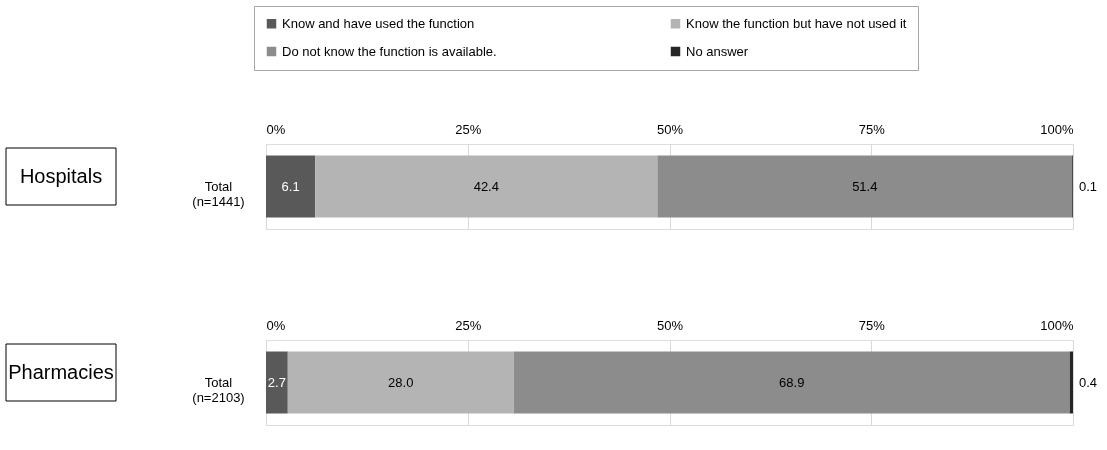 Image resolution: width=1107 pixels, height=450 pixels. Describe the element at coordinates (61, 176) in the screenshot. I see `text: Hospitals` at that location.